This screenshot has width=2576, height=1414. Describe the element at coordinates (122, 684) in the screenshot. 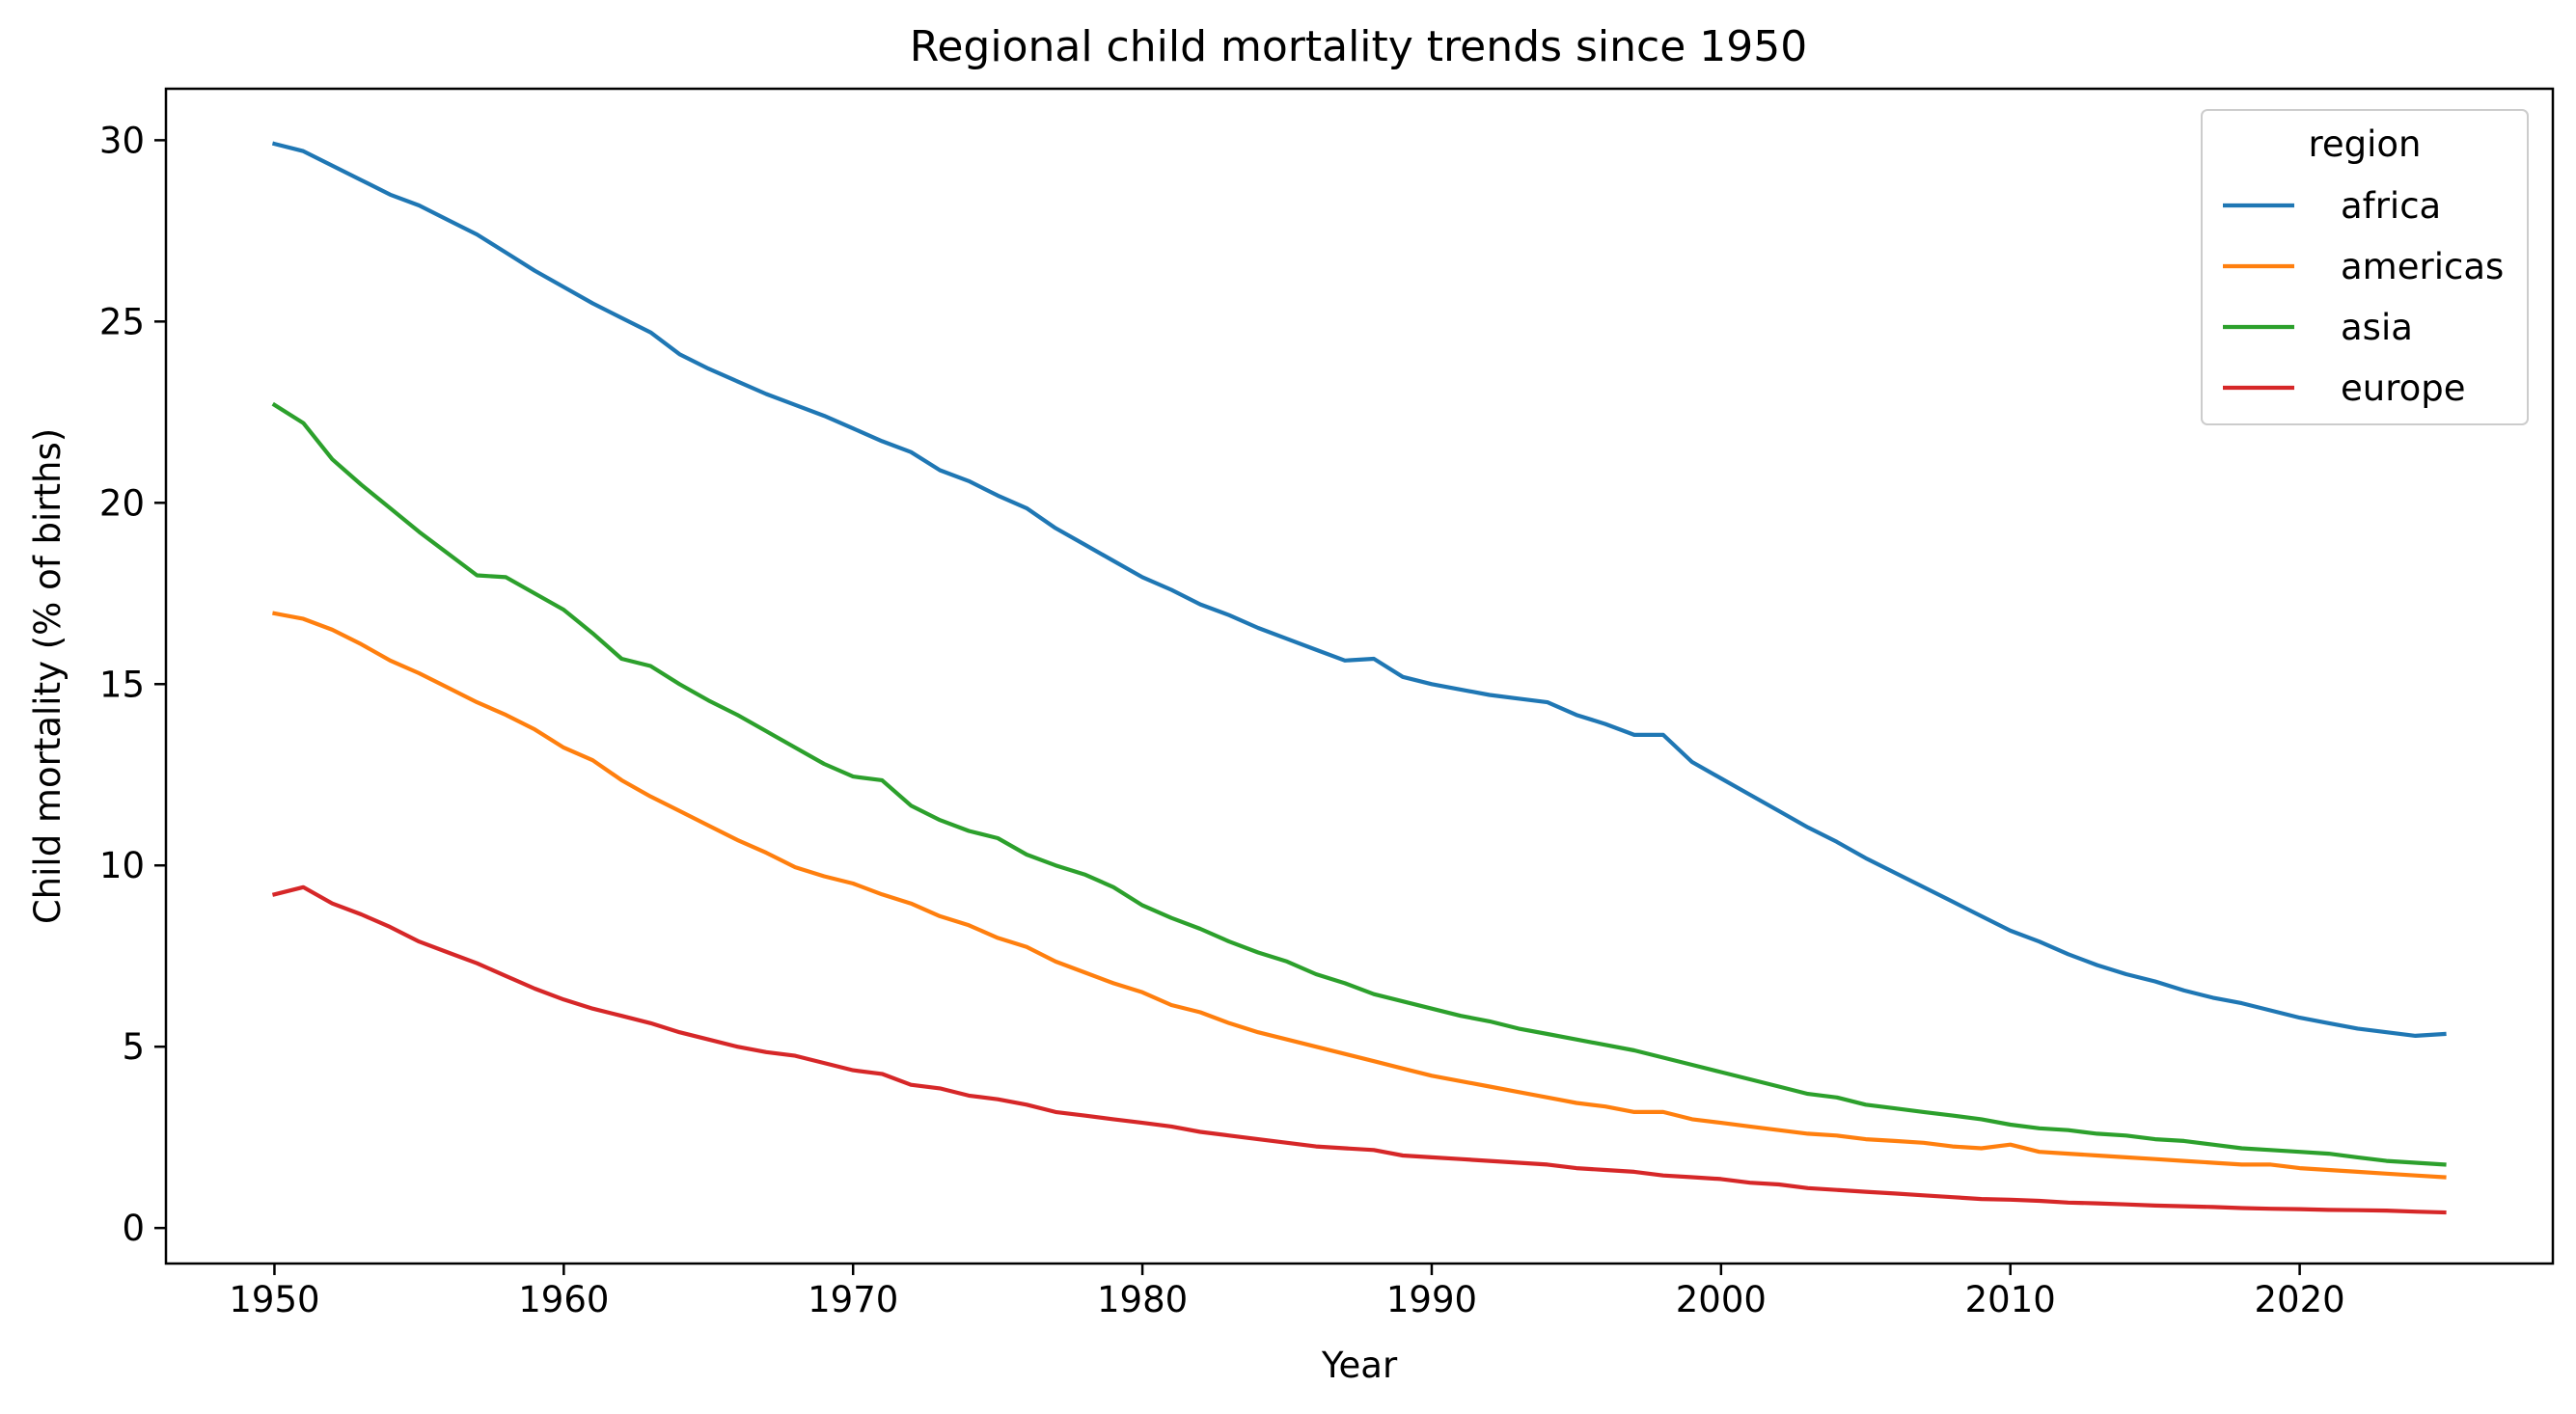

I see `y-tick-label: 15` at that location.